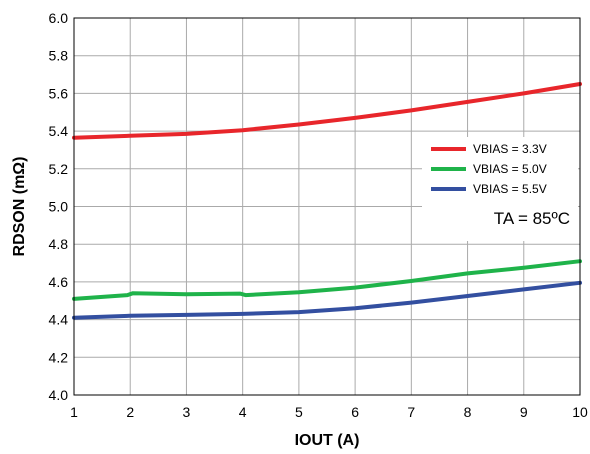 The width and height of the screenshot is (590, 454). Describe the element at coordinates (74, 412) in the screenshot. I see `x-tick-label: 1` at that location.